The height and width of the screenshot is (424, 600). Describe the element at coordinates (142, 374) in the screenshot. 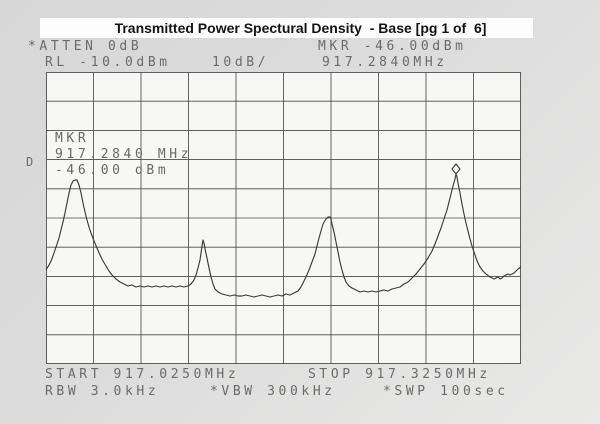

I see `start-frequency-readout: START 917.0250MHz` at that location.